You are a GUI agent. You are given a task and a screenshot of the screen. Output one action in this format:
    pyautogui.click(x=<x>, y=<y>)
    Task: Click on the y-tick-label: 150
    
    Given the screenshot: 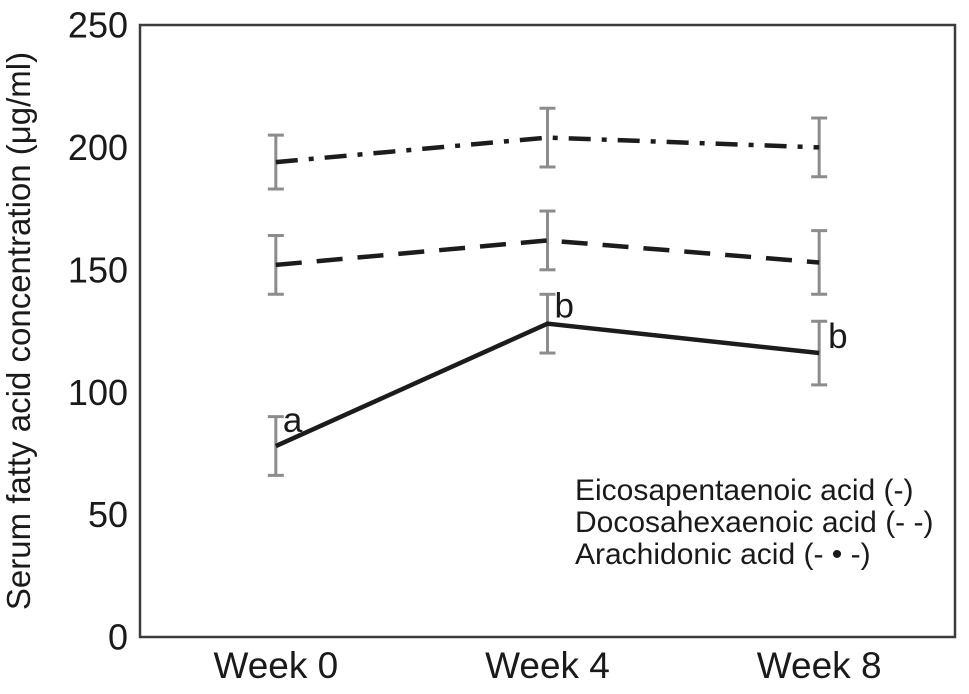 What is the action you would take?
    pyautogui.click(x=98, y=269)
    